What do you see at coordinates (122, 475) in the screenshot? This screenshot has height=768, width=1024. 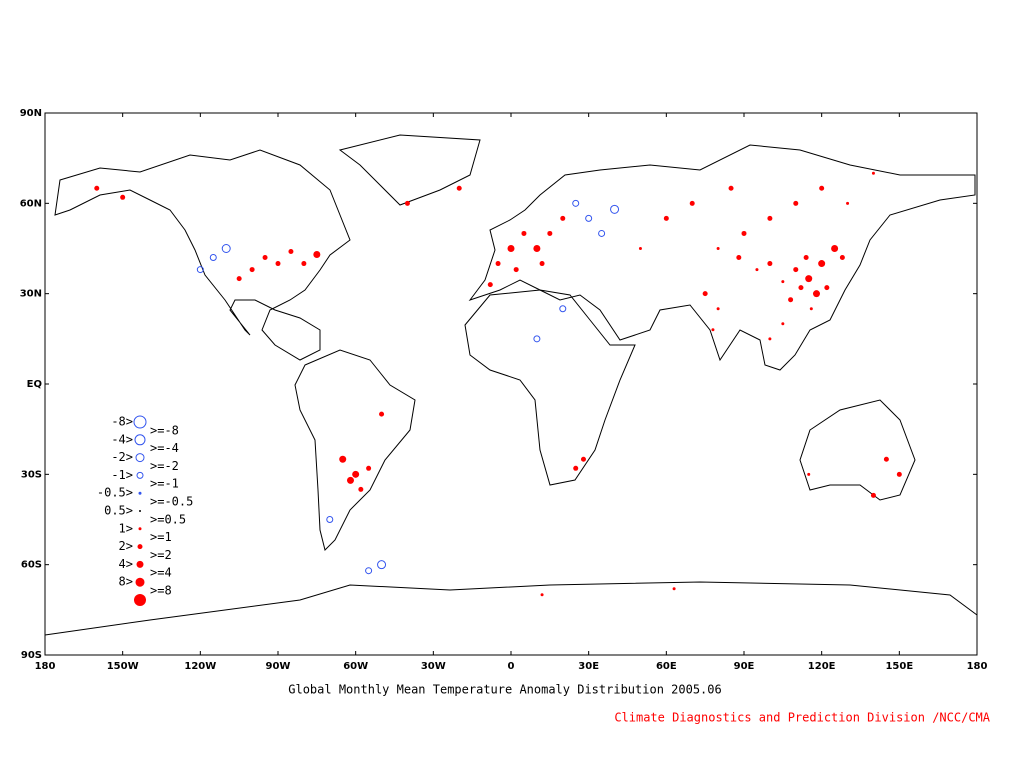 I see `legend-left-label: -1>` at bounding box center [122, 475].